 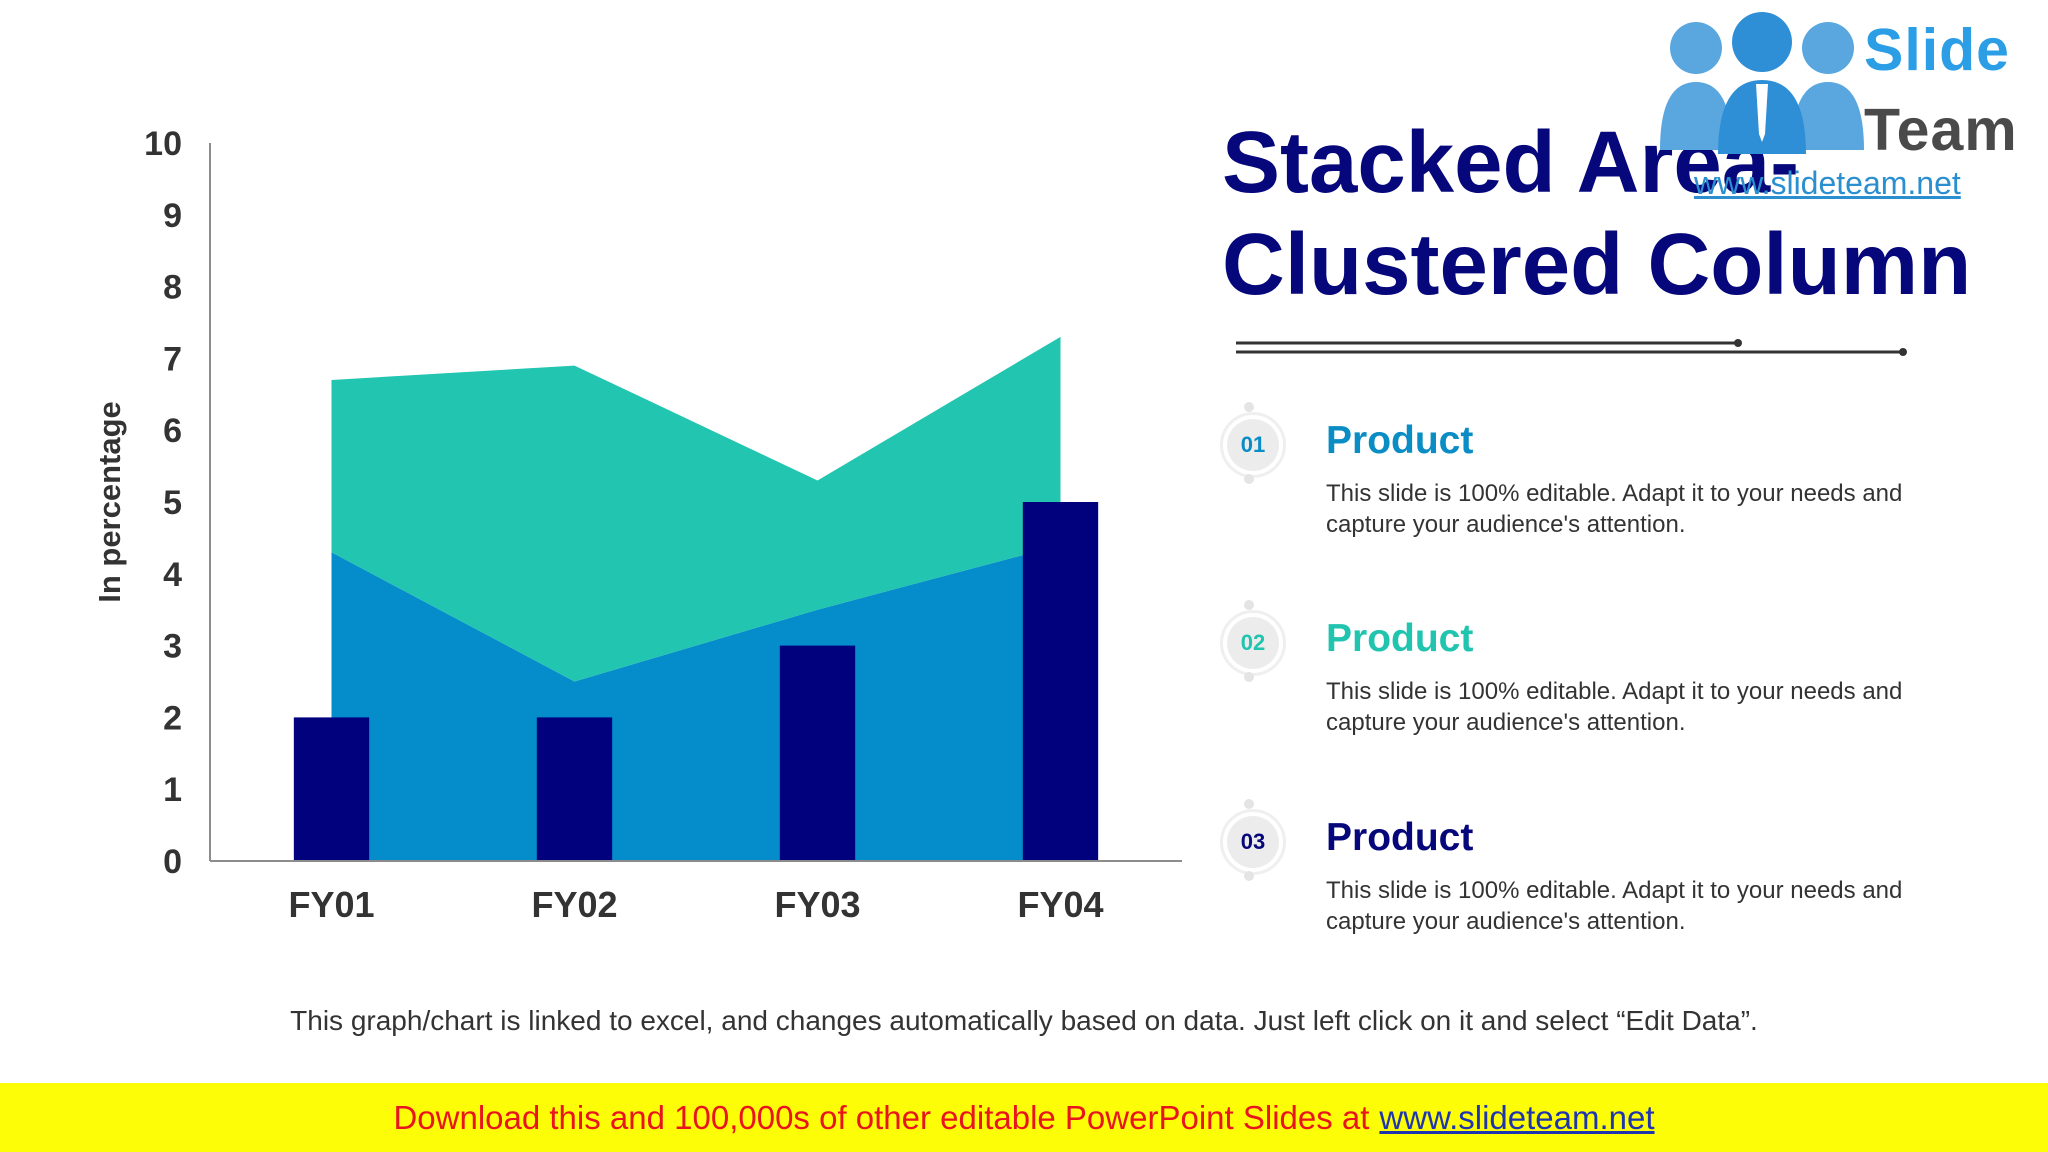 I want to click on badge-number: 02, so click(x=1253, y=643).